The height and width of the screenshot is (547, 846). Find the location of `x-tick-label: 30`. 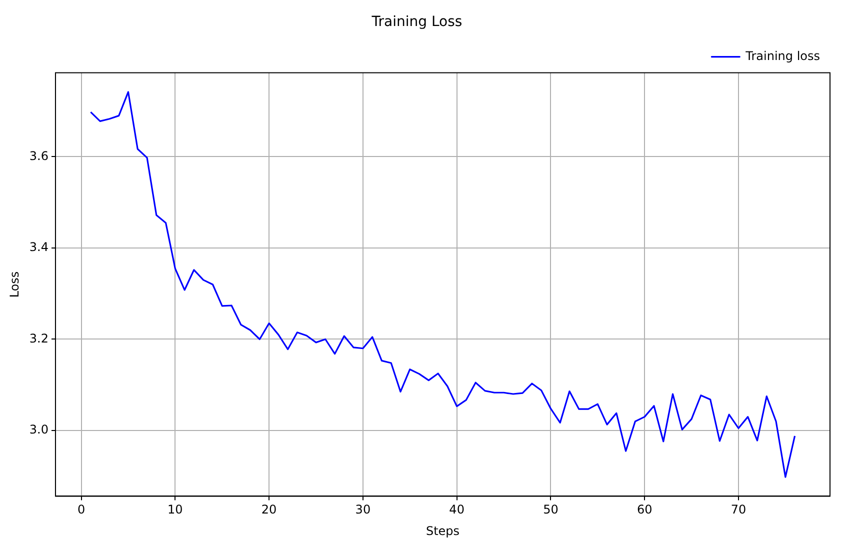

x-tick-label: 30 is located at coordinates (363, 509).